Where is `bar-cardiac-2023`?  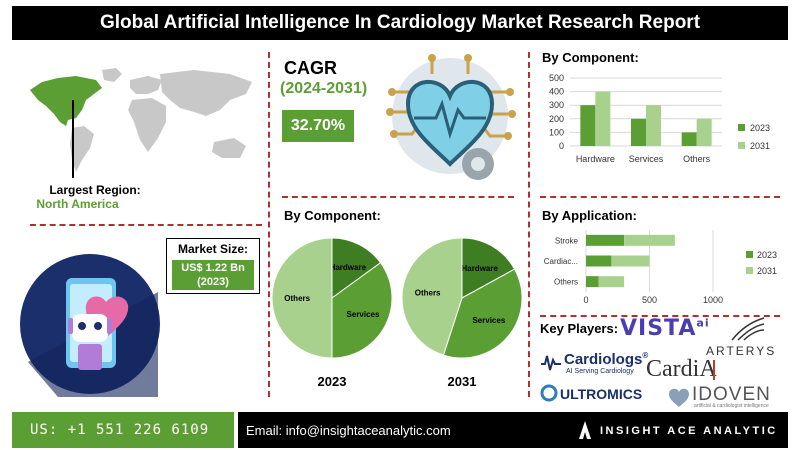 bar-cardiac-2023 is located at coordinates (599, 261).